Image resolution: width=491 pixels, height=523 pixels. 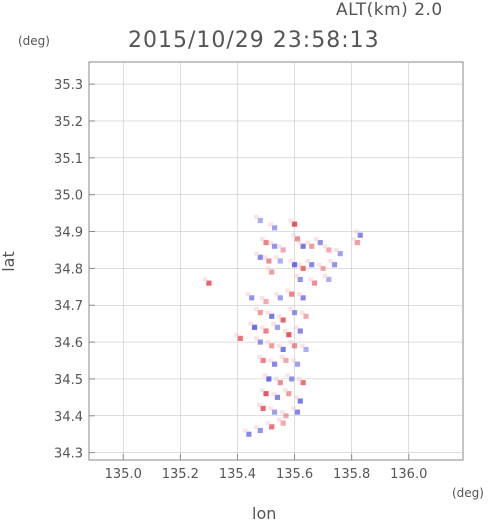 What do you see at coordinates (254, 40) in the screenshot?
I see `timestamp-title: 2015/10/29 23:58:13` at bounding box center [254, 40].